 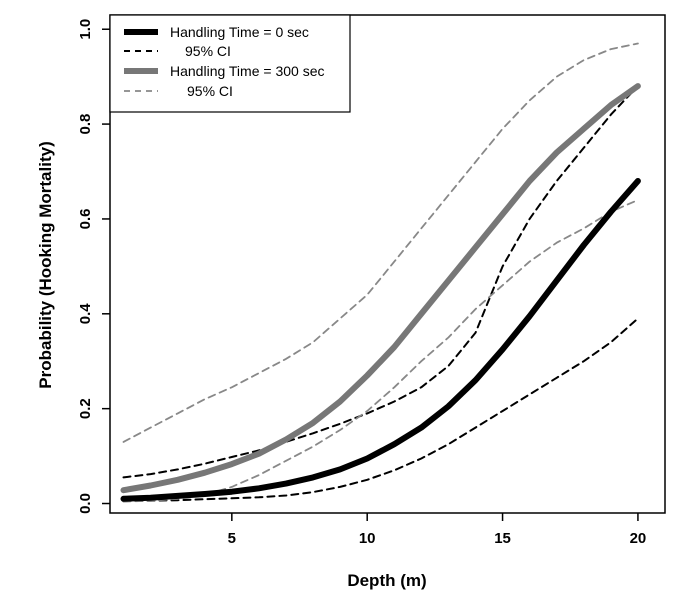 I want to click on x-tick-label: 20, so click(x=638, y=538).